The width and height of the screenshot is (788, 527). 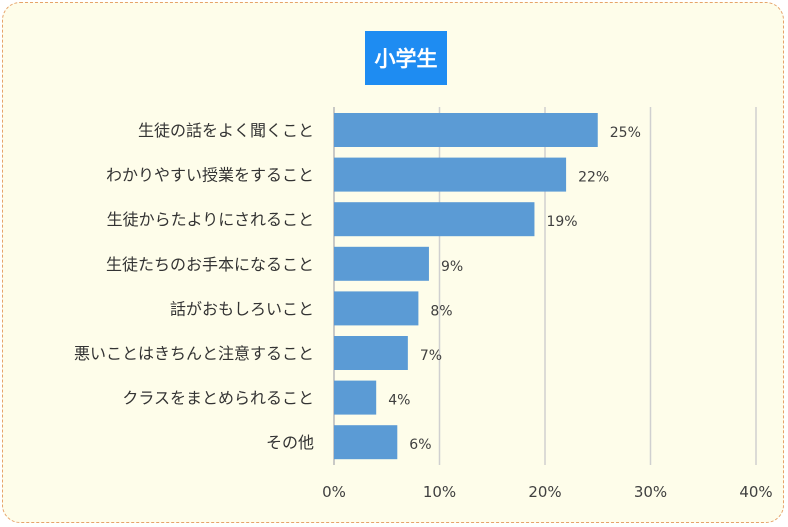 What do you see at coordinates (544, 492) in the screenshot?
I see `x-tick-label: 20%` at bounding box center [544, 492].